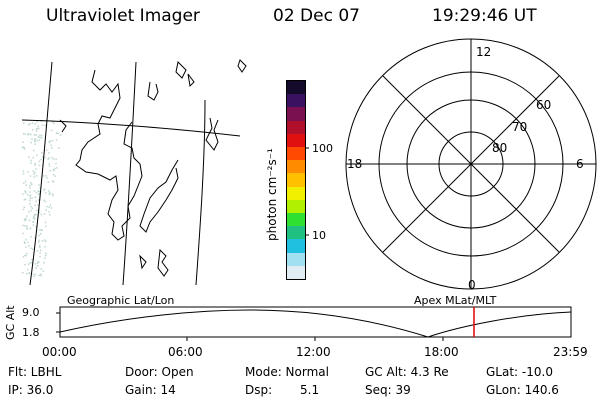 This screenshot has width=600, height=400. I want to click on status-glon: GLon: 140.6, so click(522, 390).